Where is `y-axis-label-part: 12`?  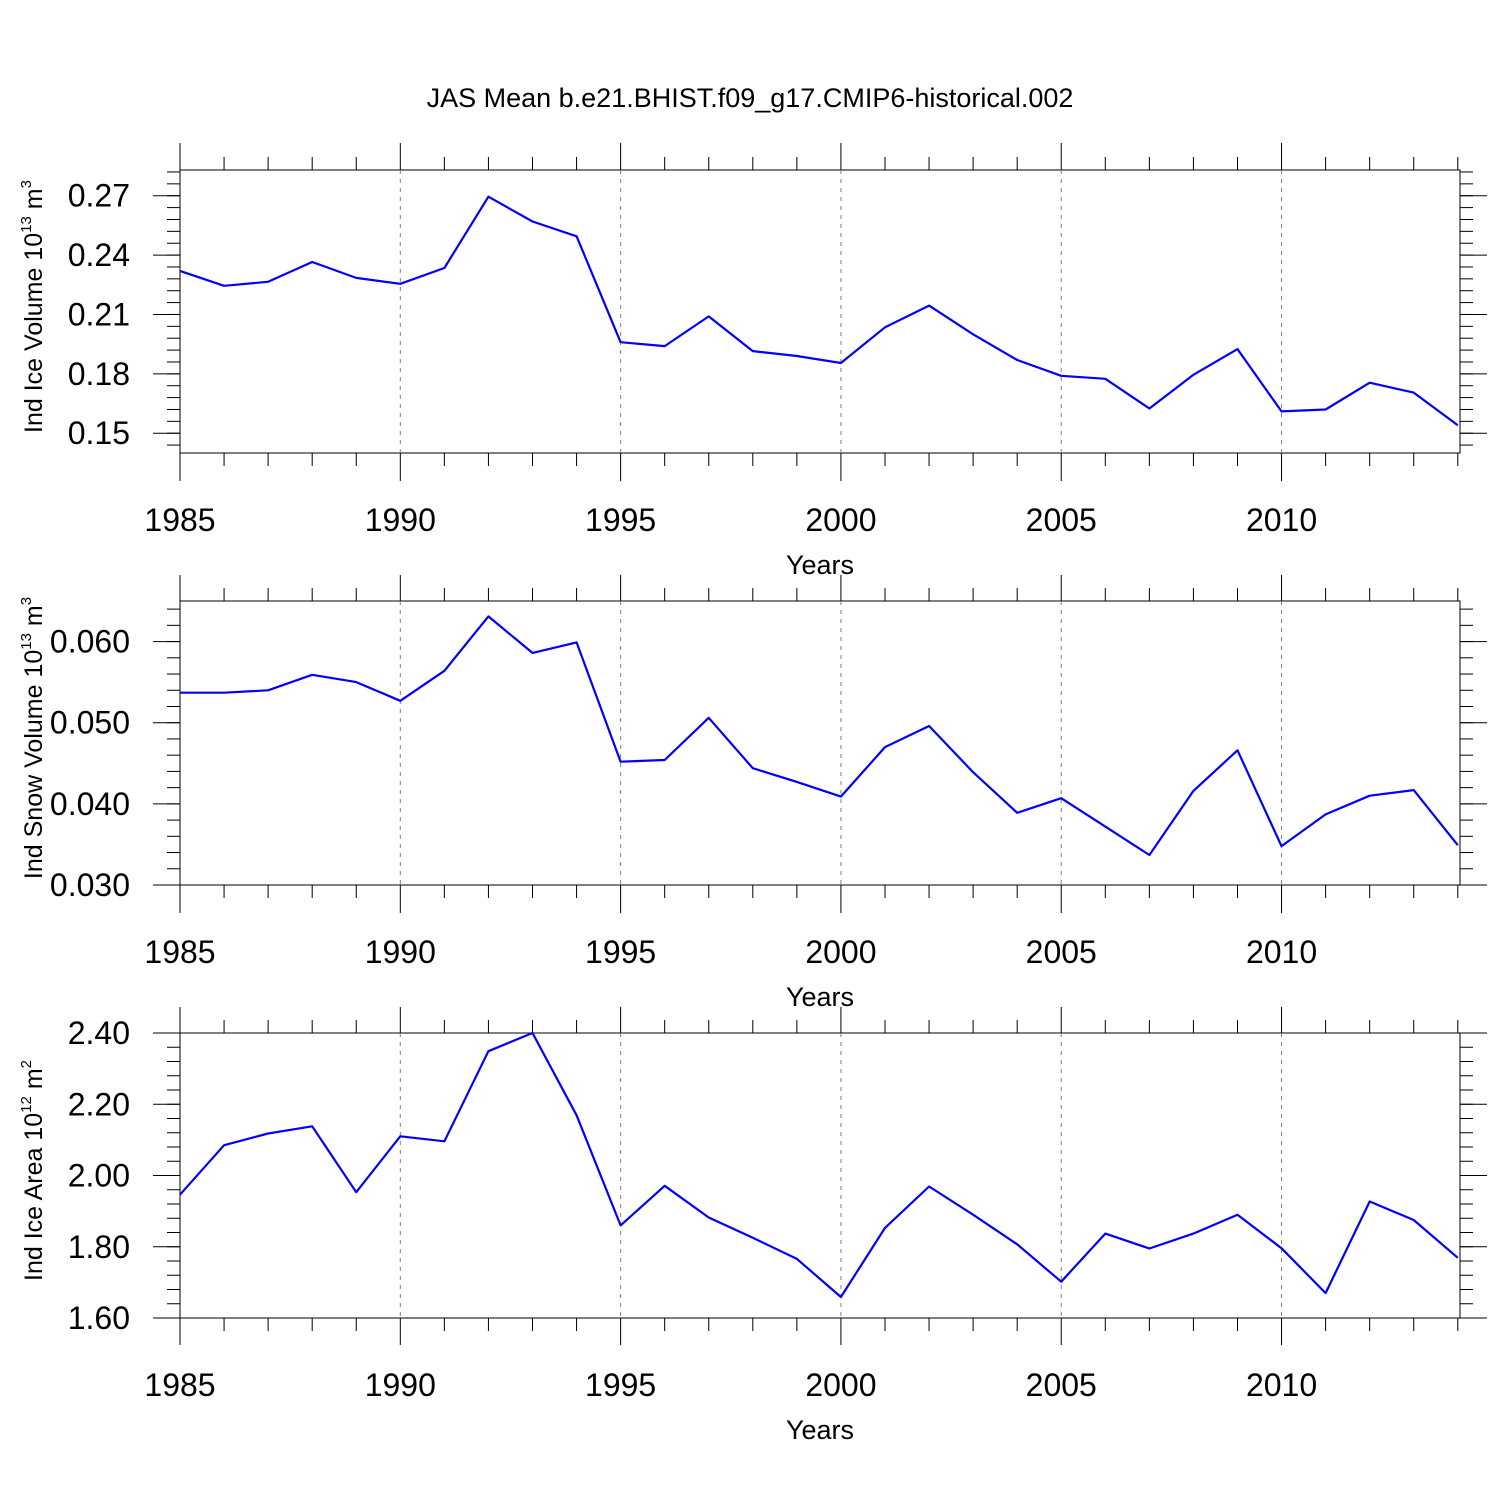 y-axis-label-part: 12 is located at coordinates (26, 1104).